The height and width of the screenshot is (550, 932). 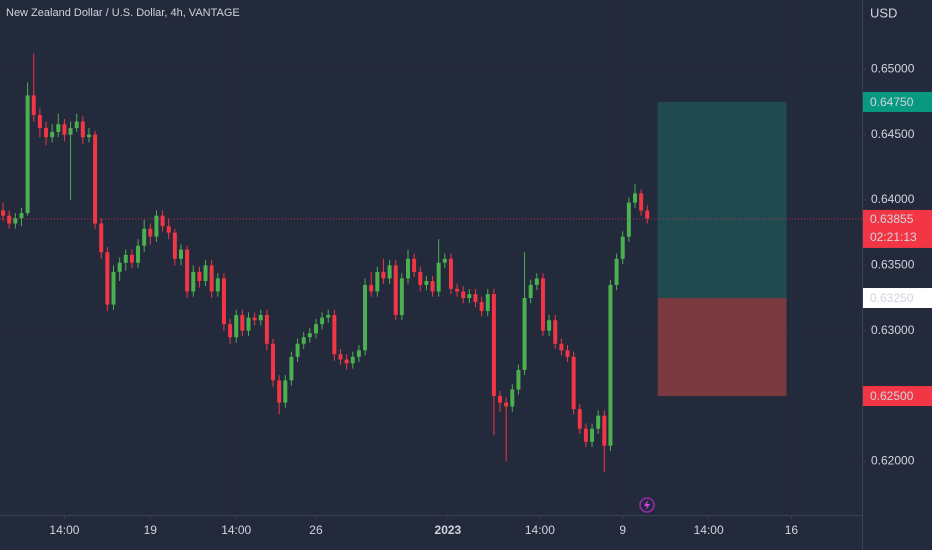 I want to click on profit-zone, so click(x=722, y=200).